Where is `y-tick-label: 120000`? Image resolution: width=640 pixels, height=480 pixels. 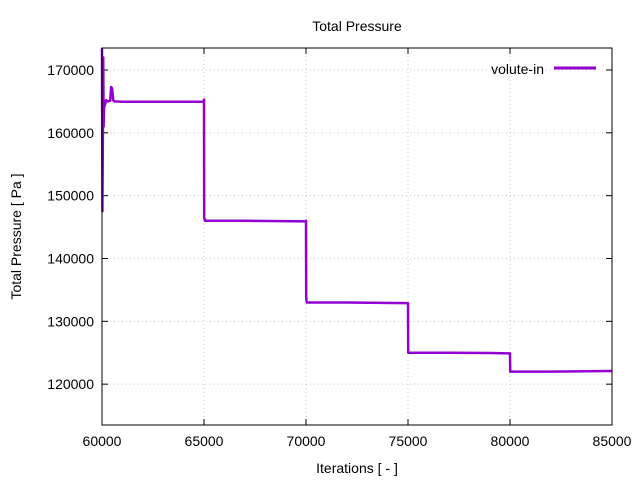
y-tick-label: 120000 is located at coordinates (70, 384).